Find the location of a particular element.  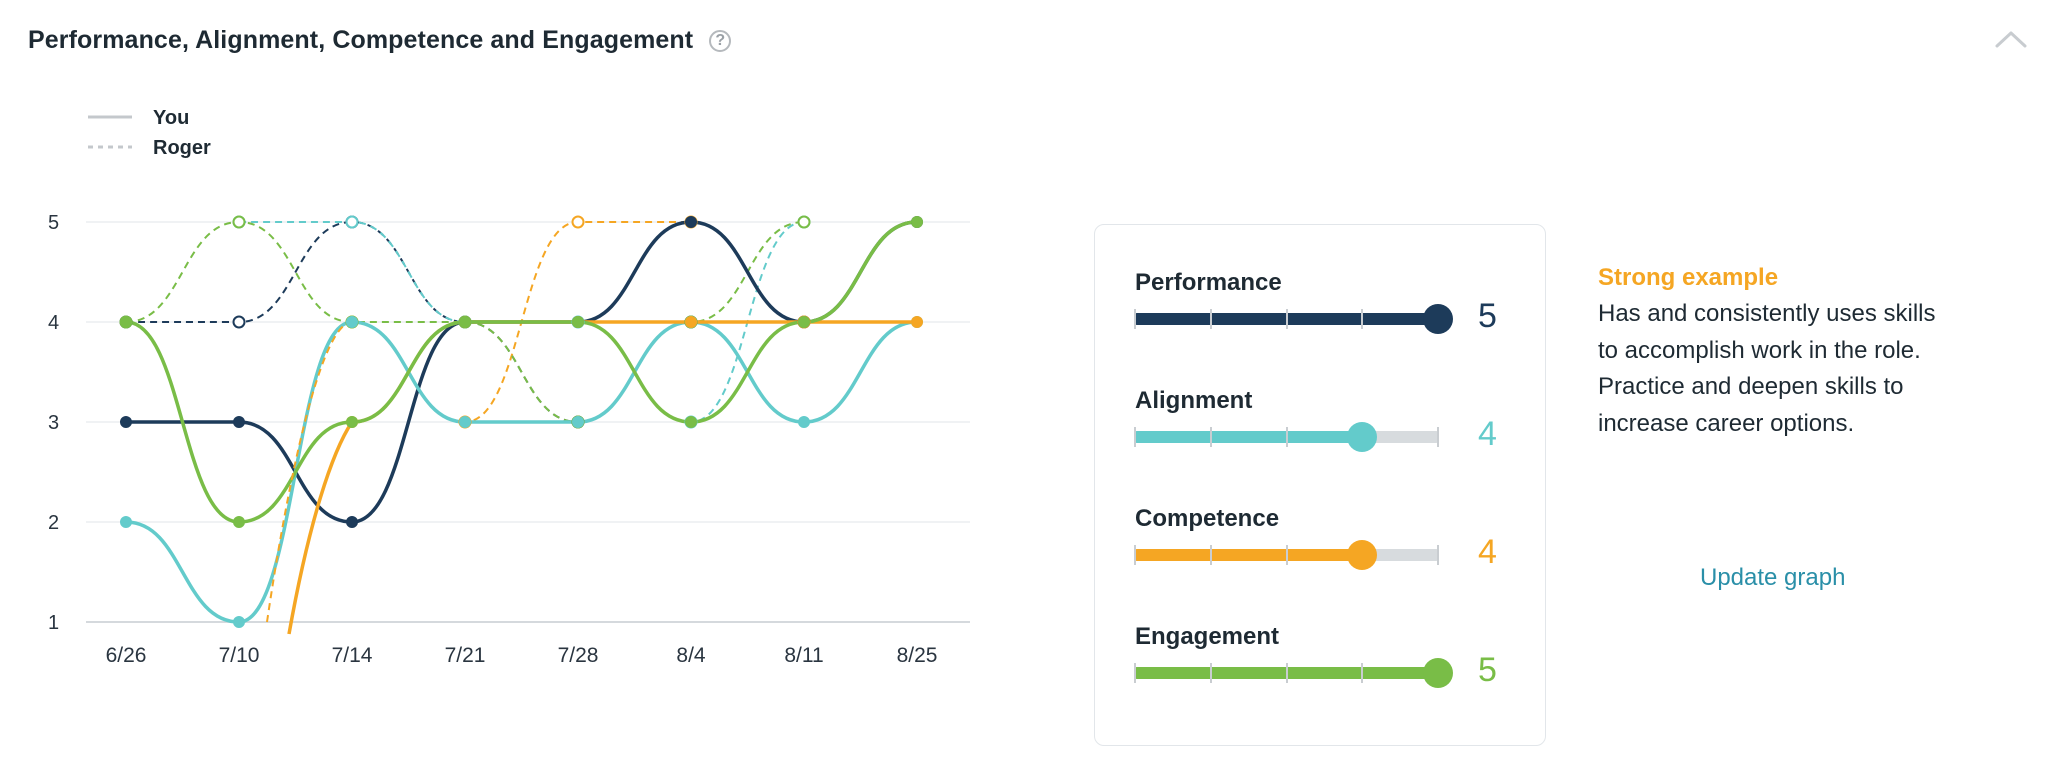

x-tick-label: 7/21 is located at coordinates (465, 655).